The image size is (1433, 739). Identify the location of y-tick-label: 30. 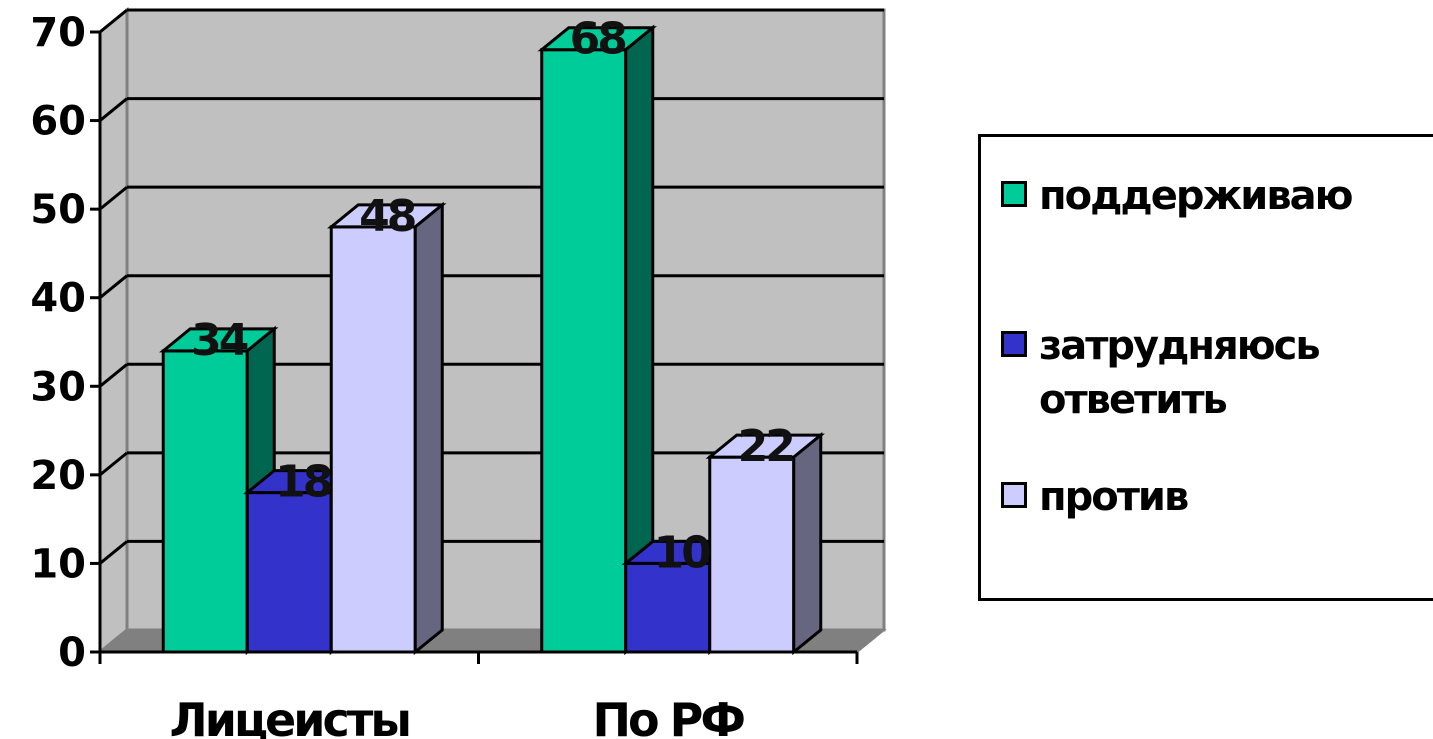
(58, 387).